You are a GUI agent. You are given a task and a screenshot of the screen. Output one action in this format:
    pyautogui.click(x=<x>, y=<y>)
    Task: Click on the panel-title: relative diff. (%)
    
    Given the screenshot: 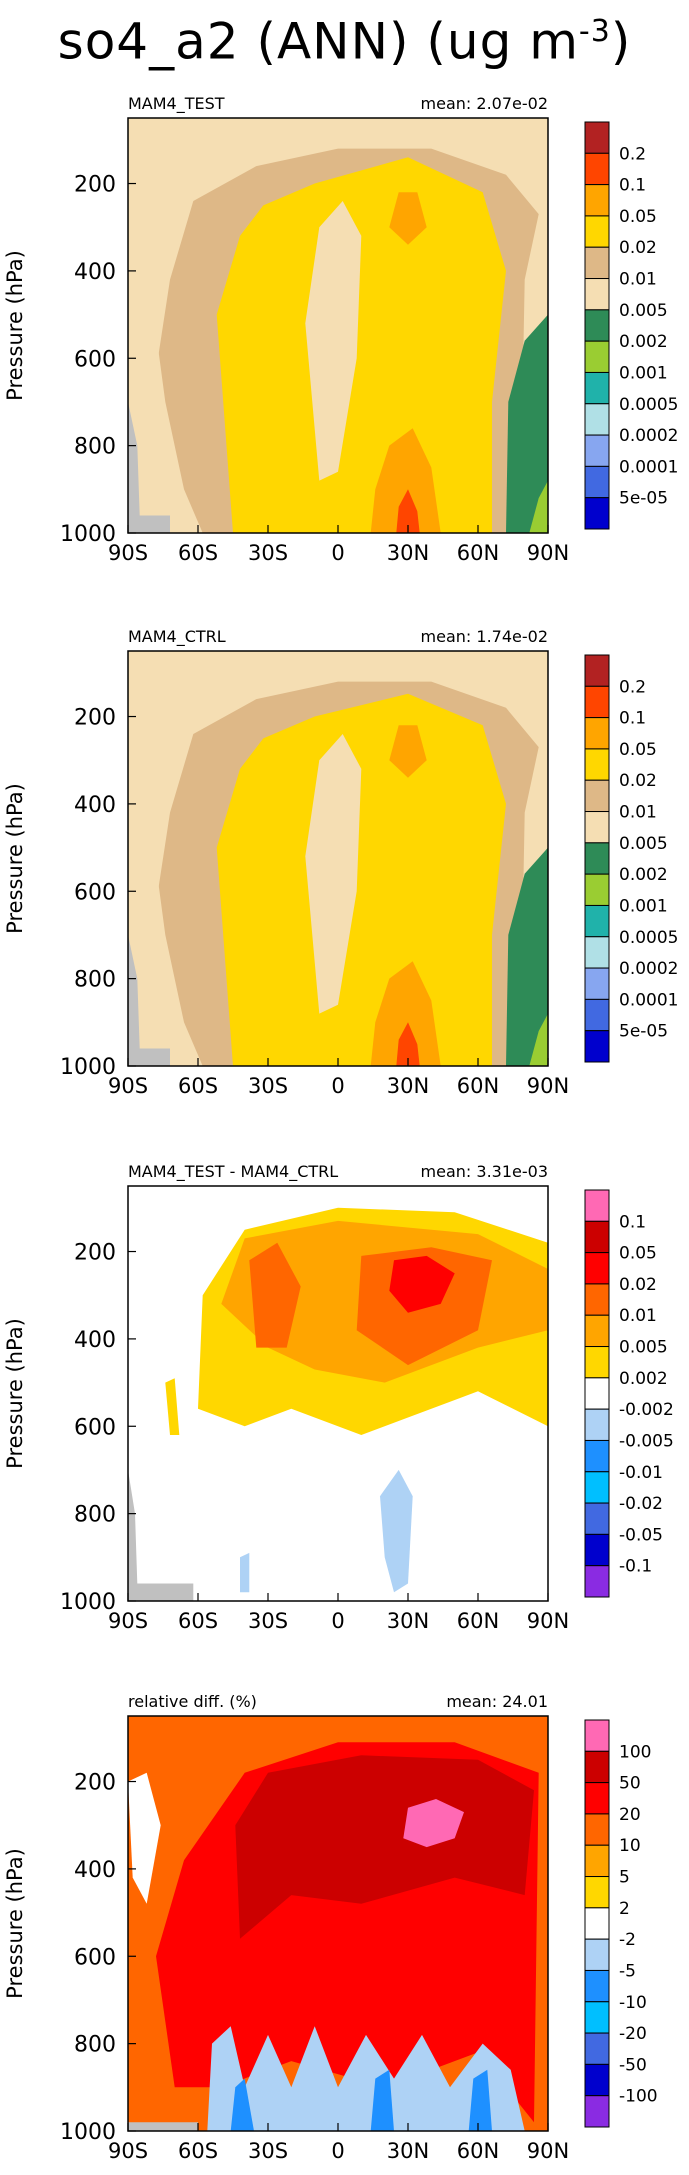 What is the action you would take?
    pyautogui.click(x=192, y=1701)
    